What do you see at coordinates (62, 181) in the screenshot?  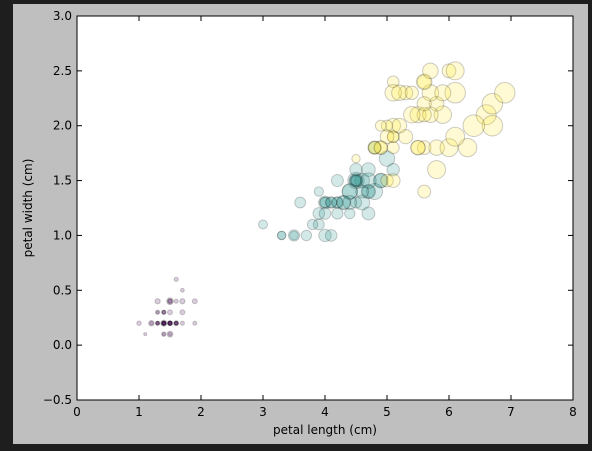 I see `y-tick-label: 1.5` at bounding box center [62, 181].